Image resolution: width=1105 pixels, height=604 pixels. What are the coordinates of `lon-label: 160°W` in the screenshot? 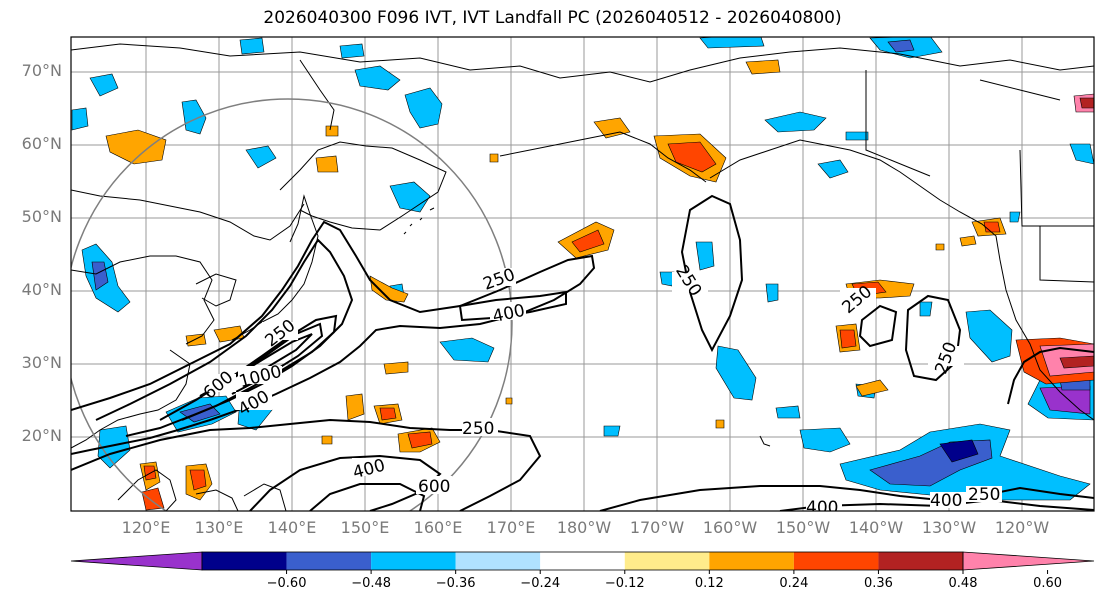 It's located at (730, 527).